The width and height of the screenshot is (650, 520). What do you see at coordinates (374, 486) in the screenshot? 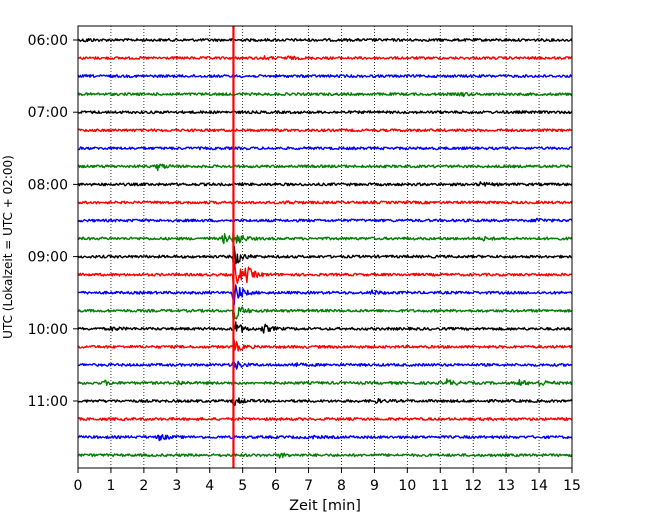
I see `x-tick-label-9: 9` at bounding box center [374, 486].